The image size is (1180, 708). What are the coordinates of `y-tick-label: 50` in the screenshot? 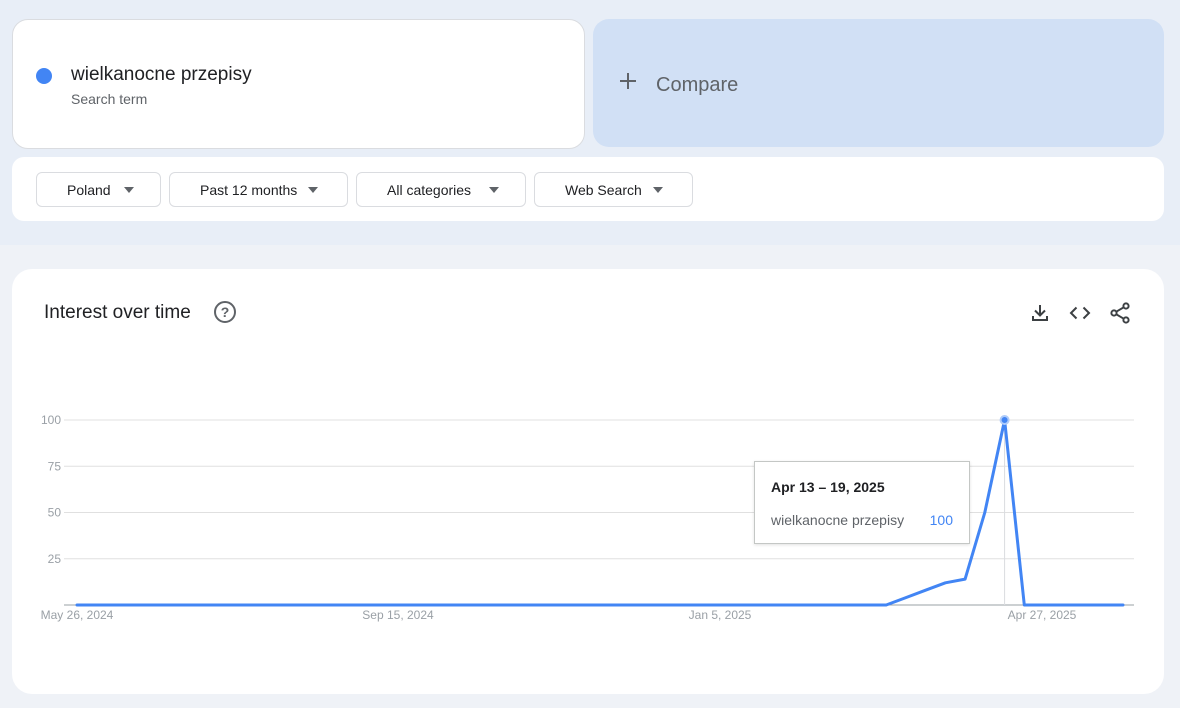 It's located at (55, 513).